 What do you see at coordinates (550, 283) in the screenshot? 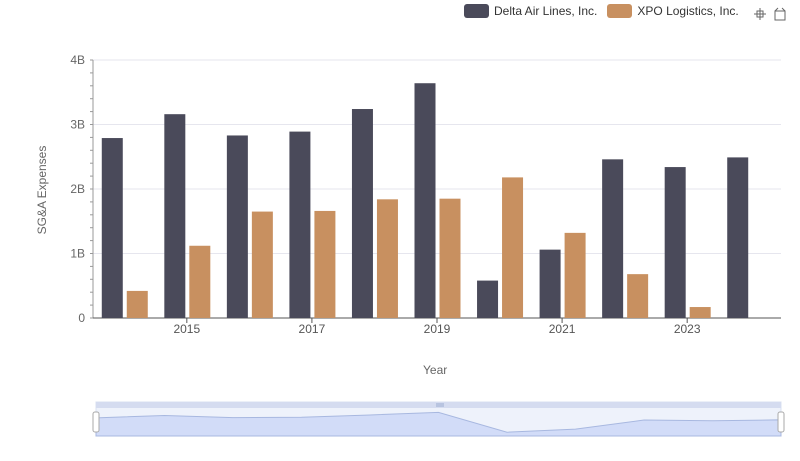
I see `bar-delta-2021` at bounding box center [550, 283].